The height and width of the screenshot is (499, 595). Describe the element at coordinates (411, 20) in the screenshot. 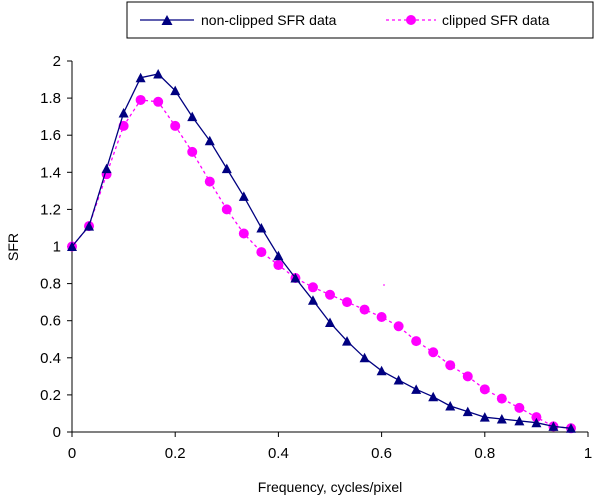

I see `legend-marker-clipped` at that location.